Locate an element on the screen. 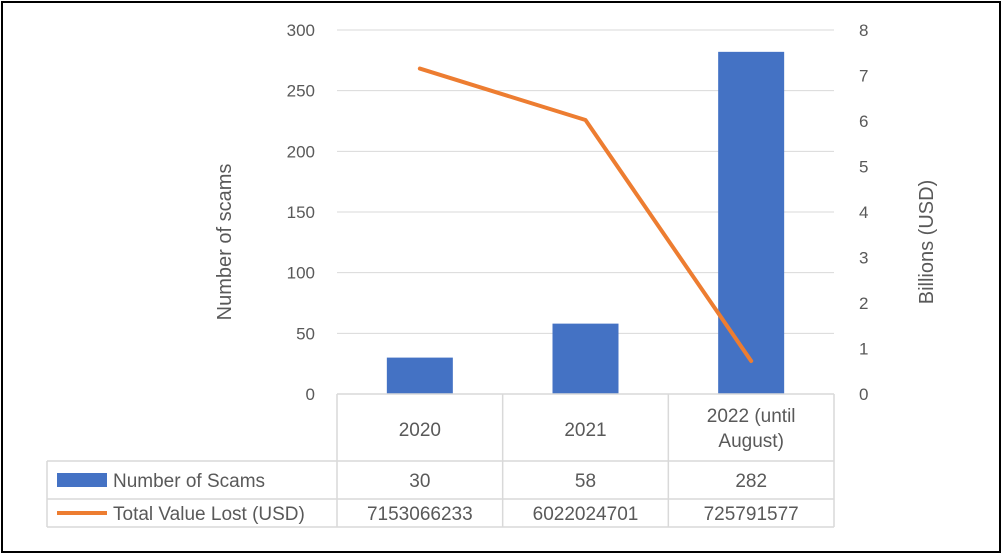 This screenshot has height=556, width=1002. y-right-axis-title: Billions (USD) is located at coordinates (927, 242).